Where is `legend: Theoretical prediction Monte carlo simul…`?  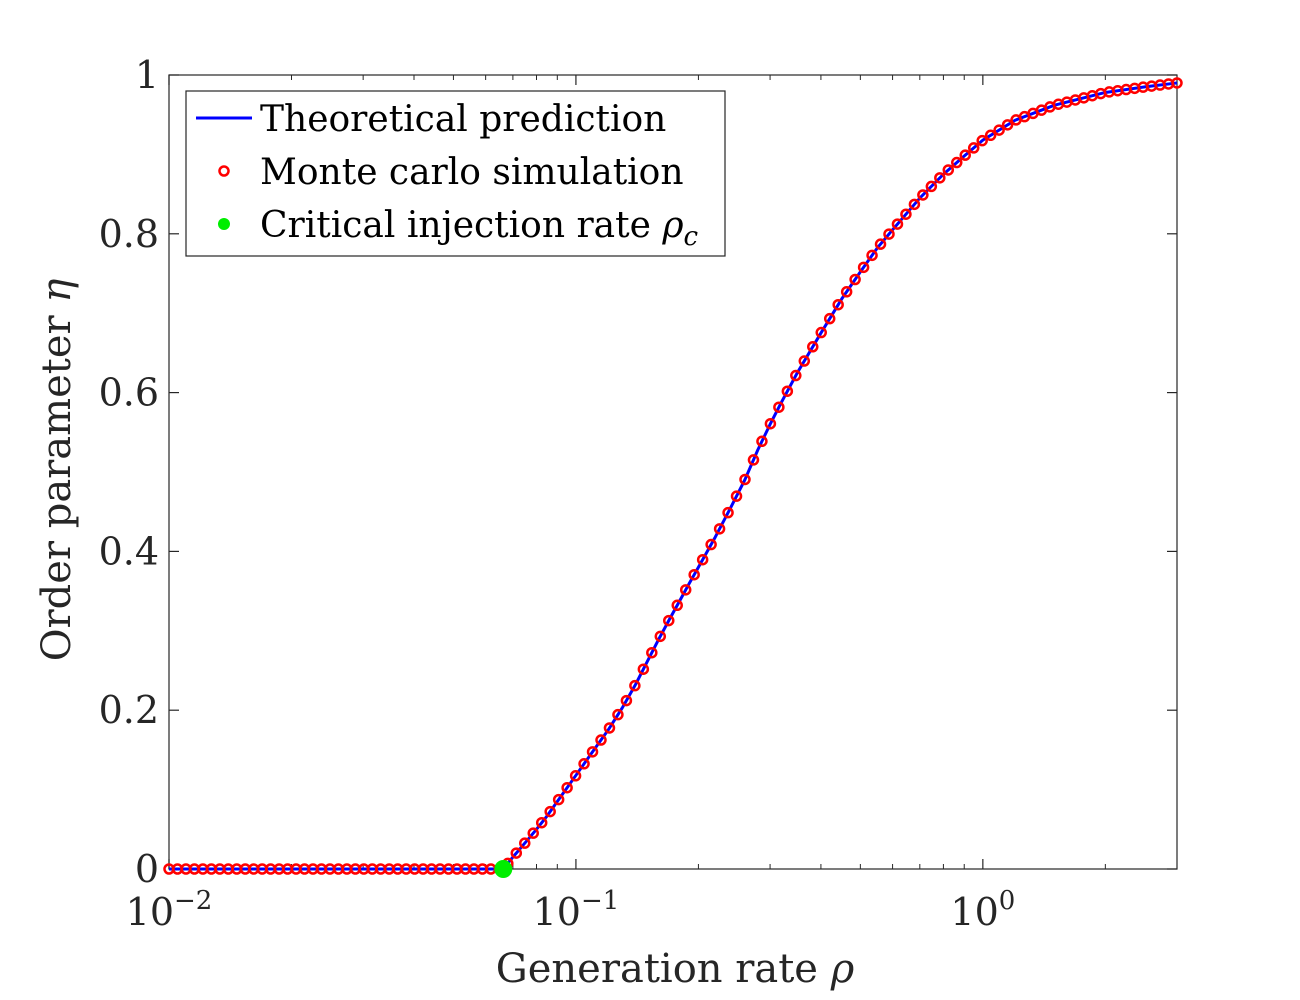
legend: Theoretical prediction Monte carlo simul… is located at coordinates (455, 173).